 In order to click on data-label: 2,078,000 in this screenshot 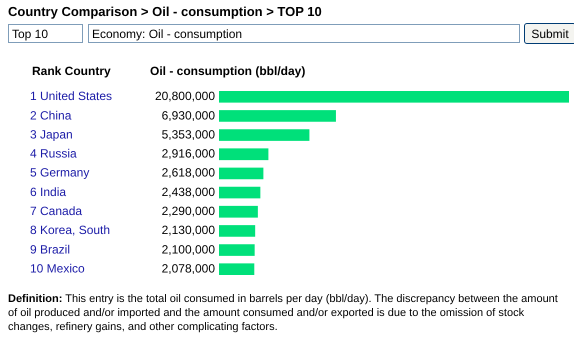, I will do `click(189, 269)`.